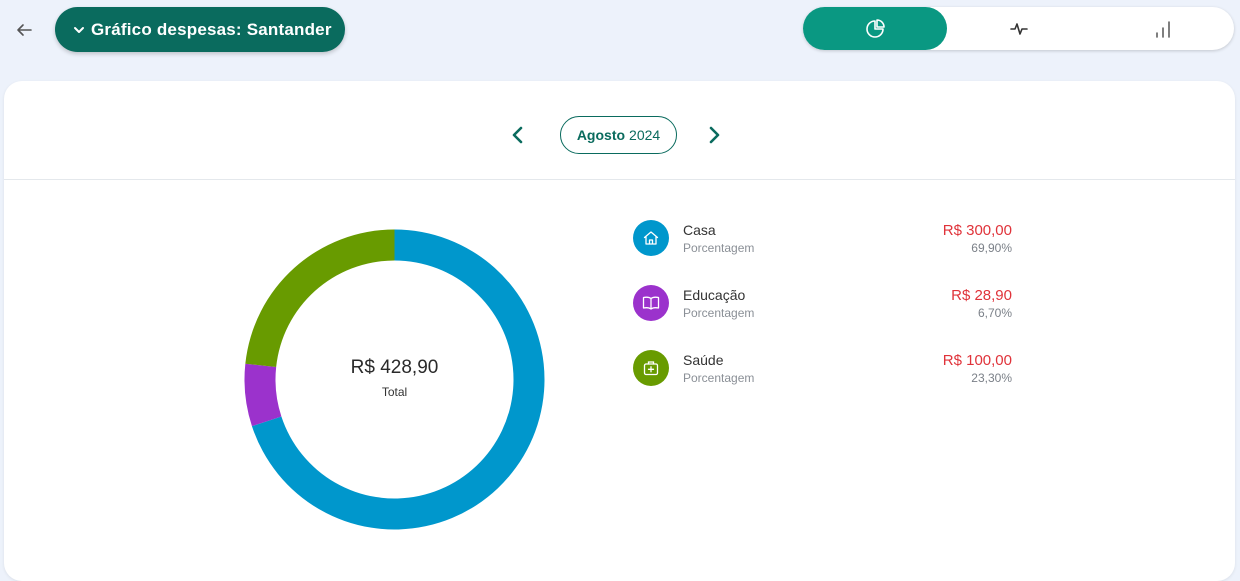 This screenshot has width=1240, height=581. I want to click on legend-name: Educação, so click(714, 295).